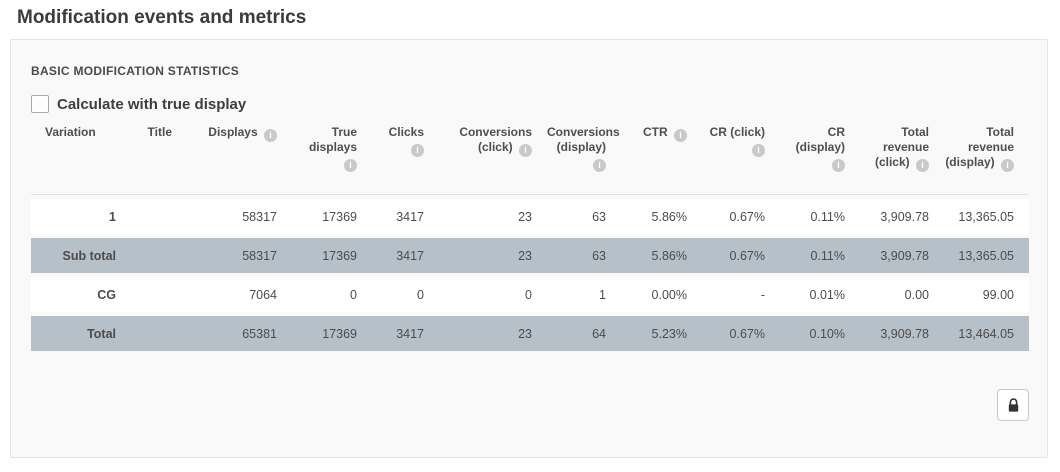 The width and height of the screenshot is (1060, 472). What do you see at coordinates (820, 160) in the screenshot?
I see `column-header-cr-display: CR (display) i` at bounding box center [820, 160].